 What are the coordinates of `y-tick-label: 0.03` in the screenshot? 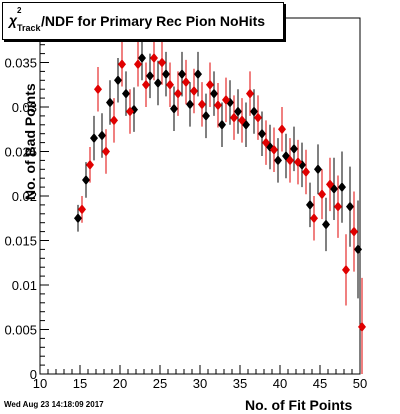 It's located at (24, 107).